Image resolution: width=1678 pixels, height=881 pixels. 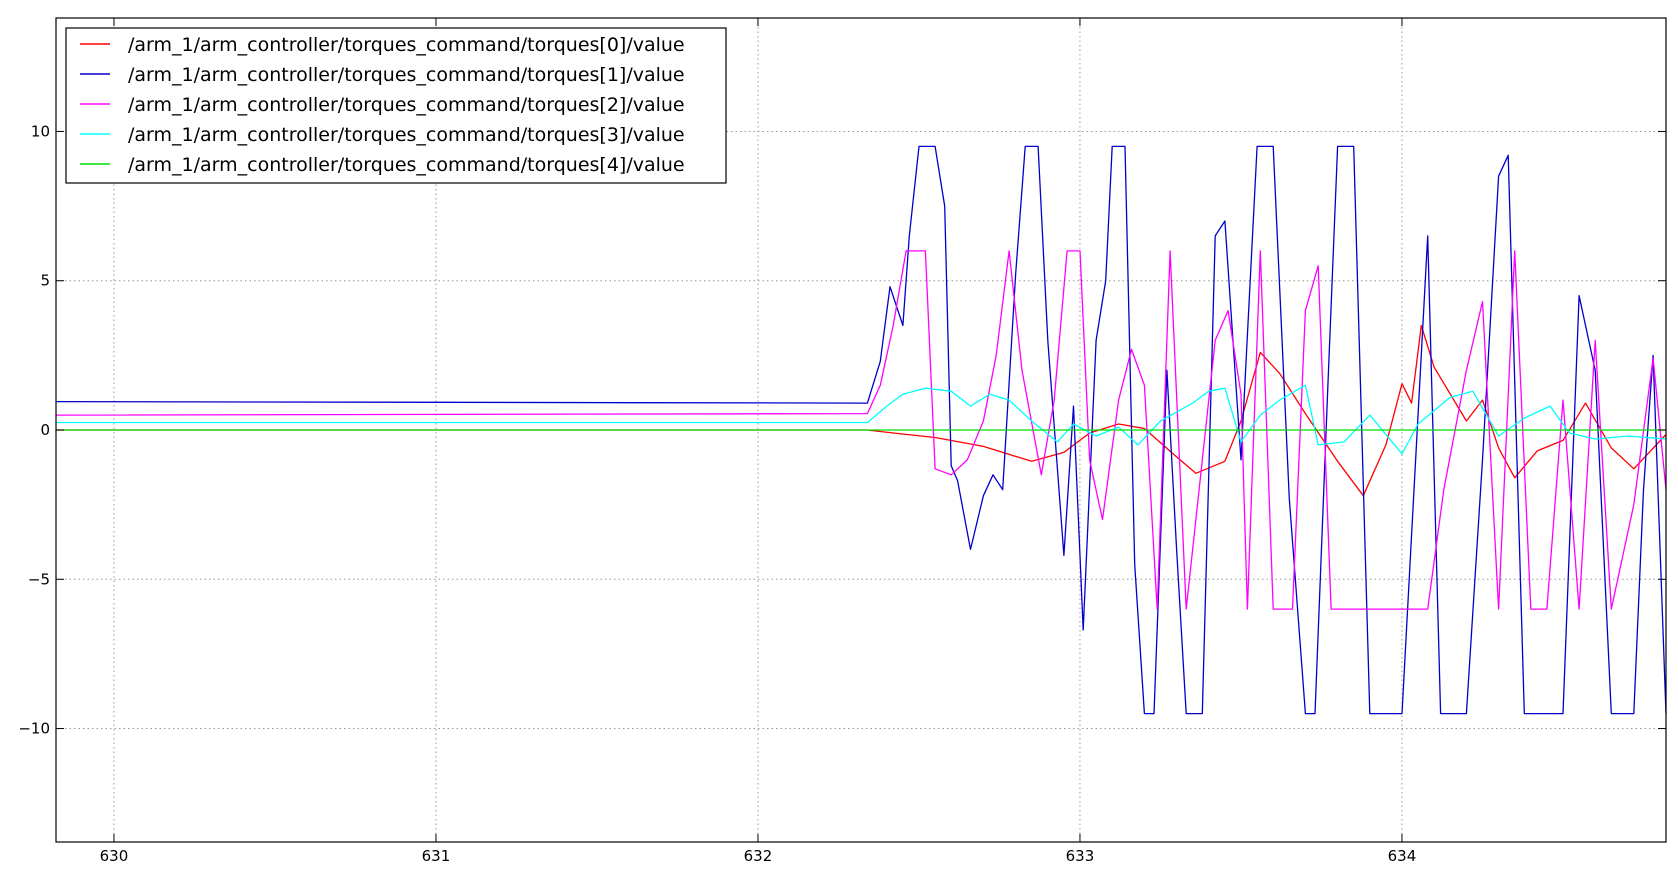 I want to click on y-tick-label: −10, so click(x=34, y=729).